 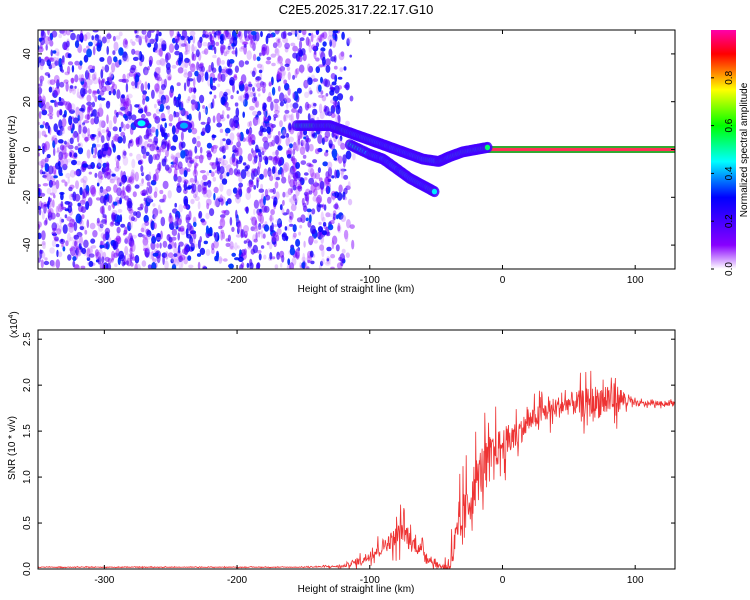 I want to click on secondary-branch-point, so click(x=434, y=191).